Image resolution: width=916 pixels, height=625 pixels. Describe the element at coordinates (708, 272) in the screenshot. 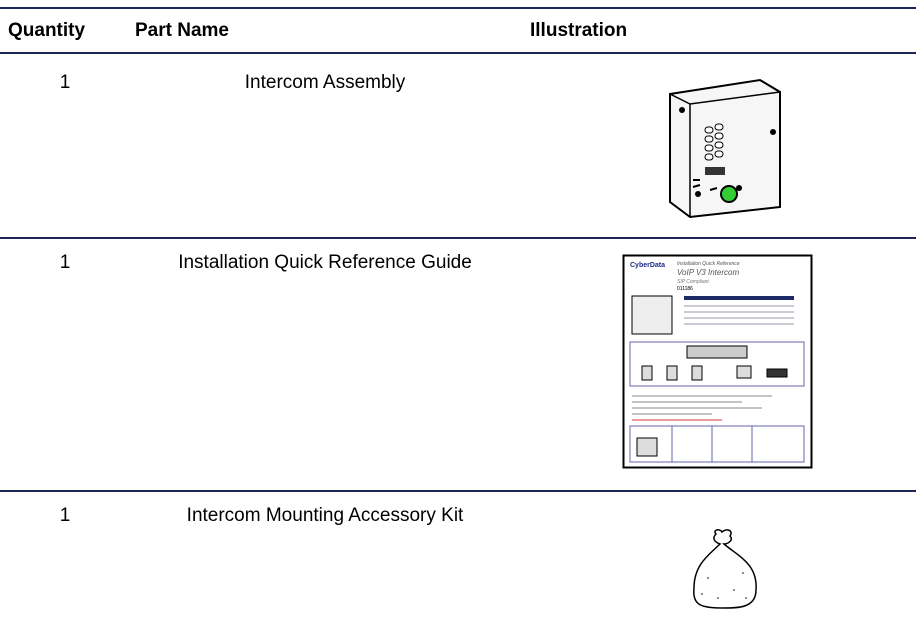

I see `guide-title: VoIP V3 Intercom` at that location.